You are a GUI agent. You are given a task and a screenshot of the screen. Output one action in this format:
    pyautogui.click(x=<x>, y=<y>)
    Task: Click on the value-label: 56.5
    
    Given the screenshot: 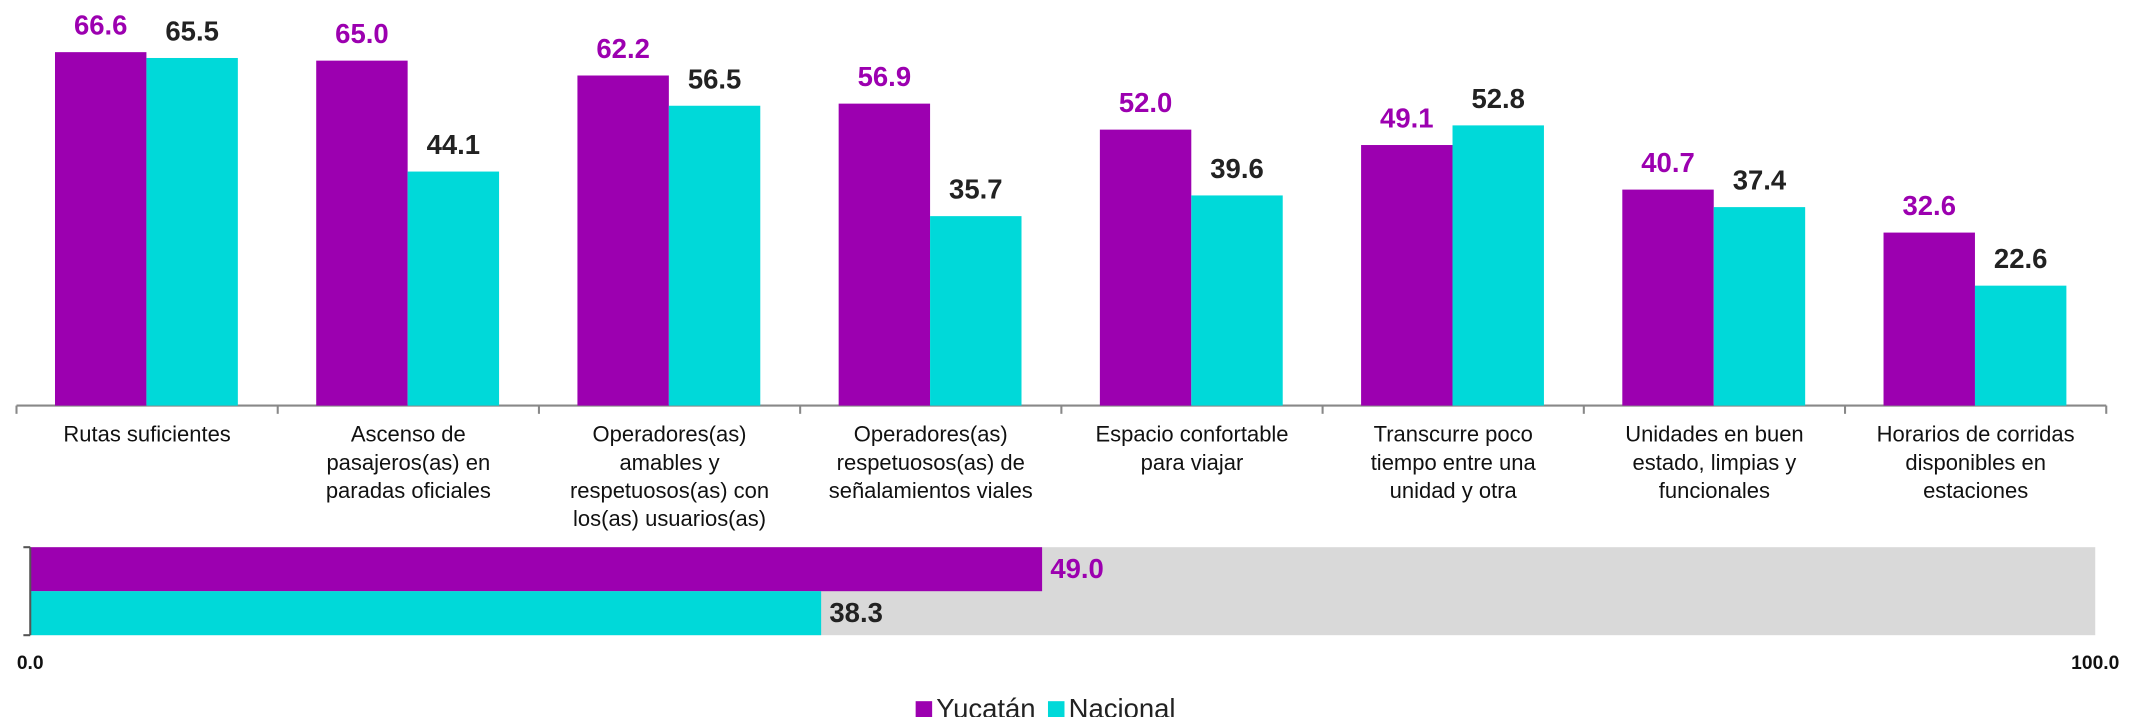 What is the action you would take?
    pyautogui.click(x=715, y=78)
    